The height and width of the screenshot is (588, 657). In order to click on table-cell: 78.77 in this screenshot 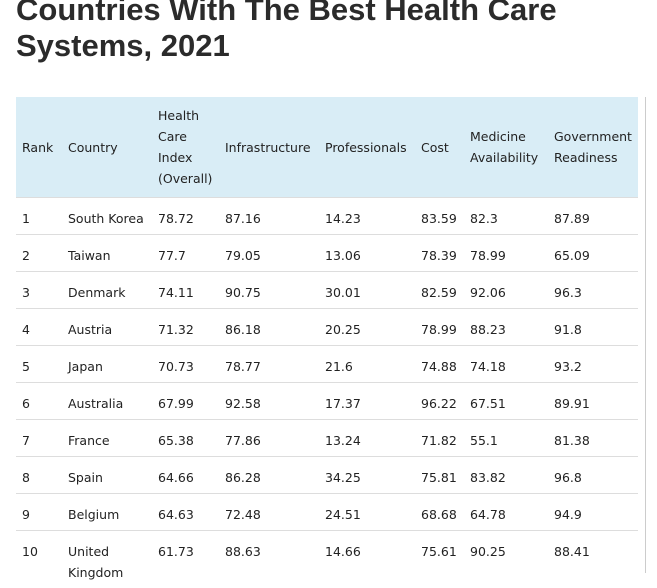, I will do `click(269, 364)`.